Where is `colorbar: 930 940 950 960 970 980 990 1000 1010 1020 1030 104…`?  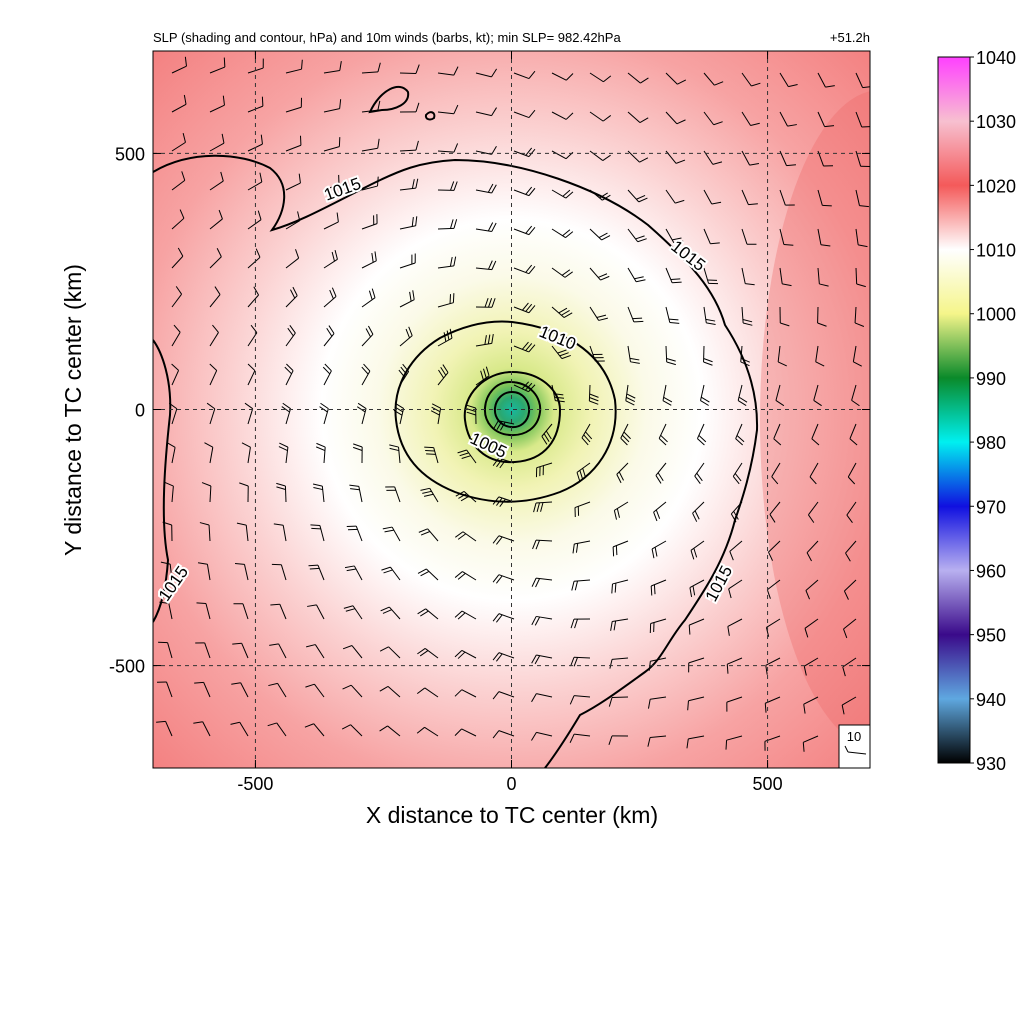 colorbar: 930 940 950 960 970 980 990 1000 1010 1020 1030 104… is located at coordinates (976, 411).